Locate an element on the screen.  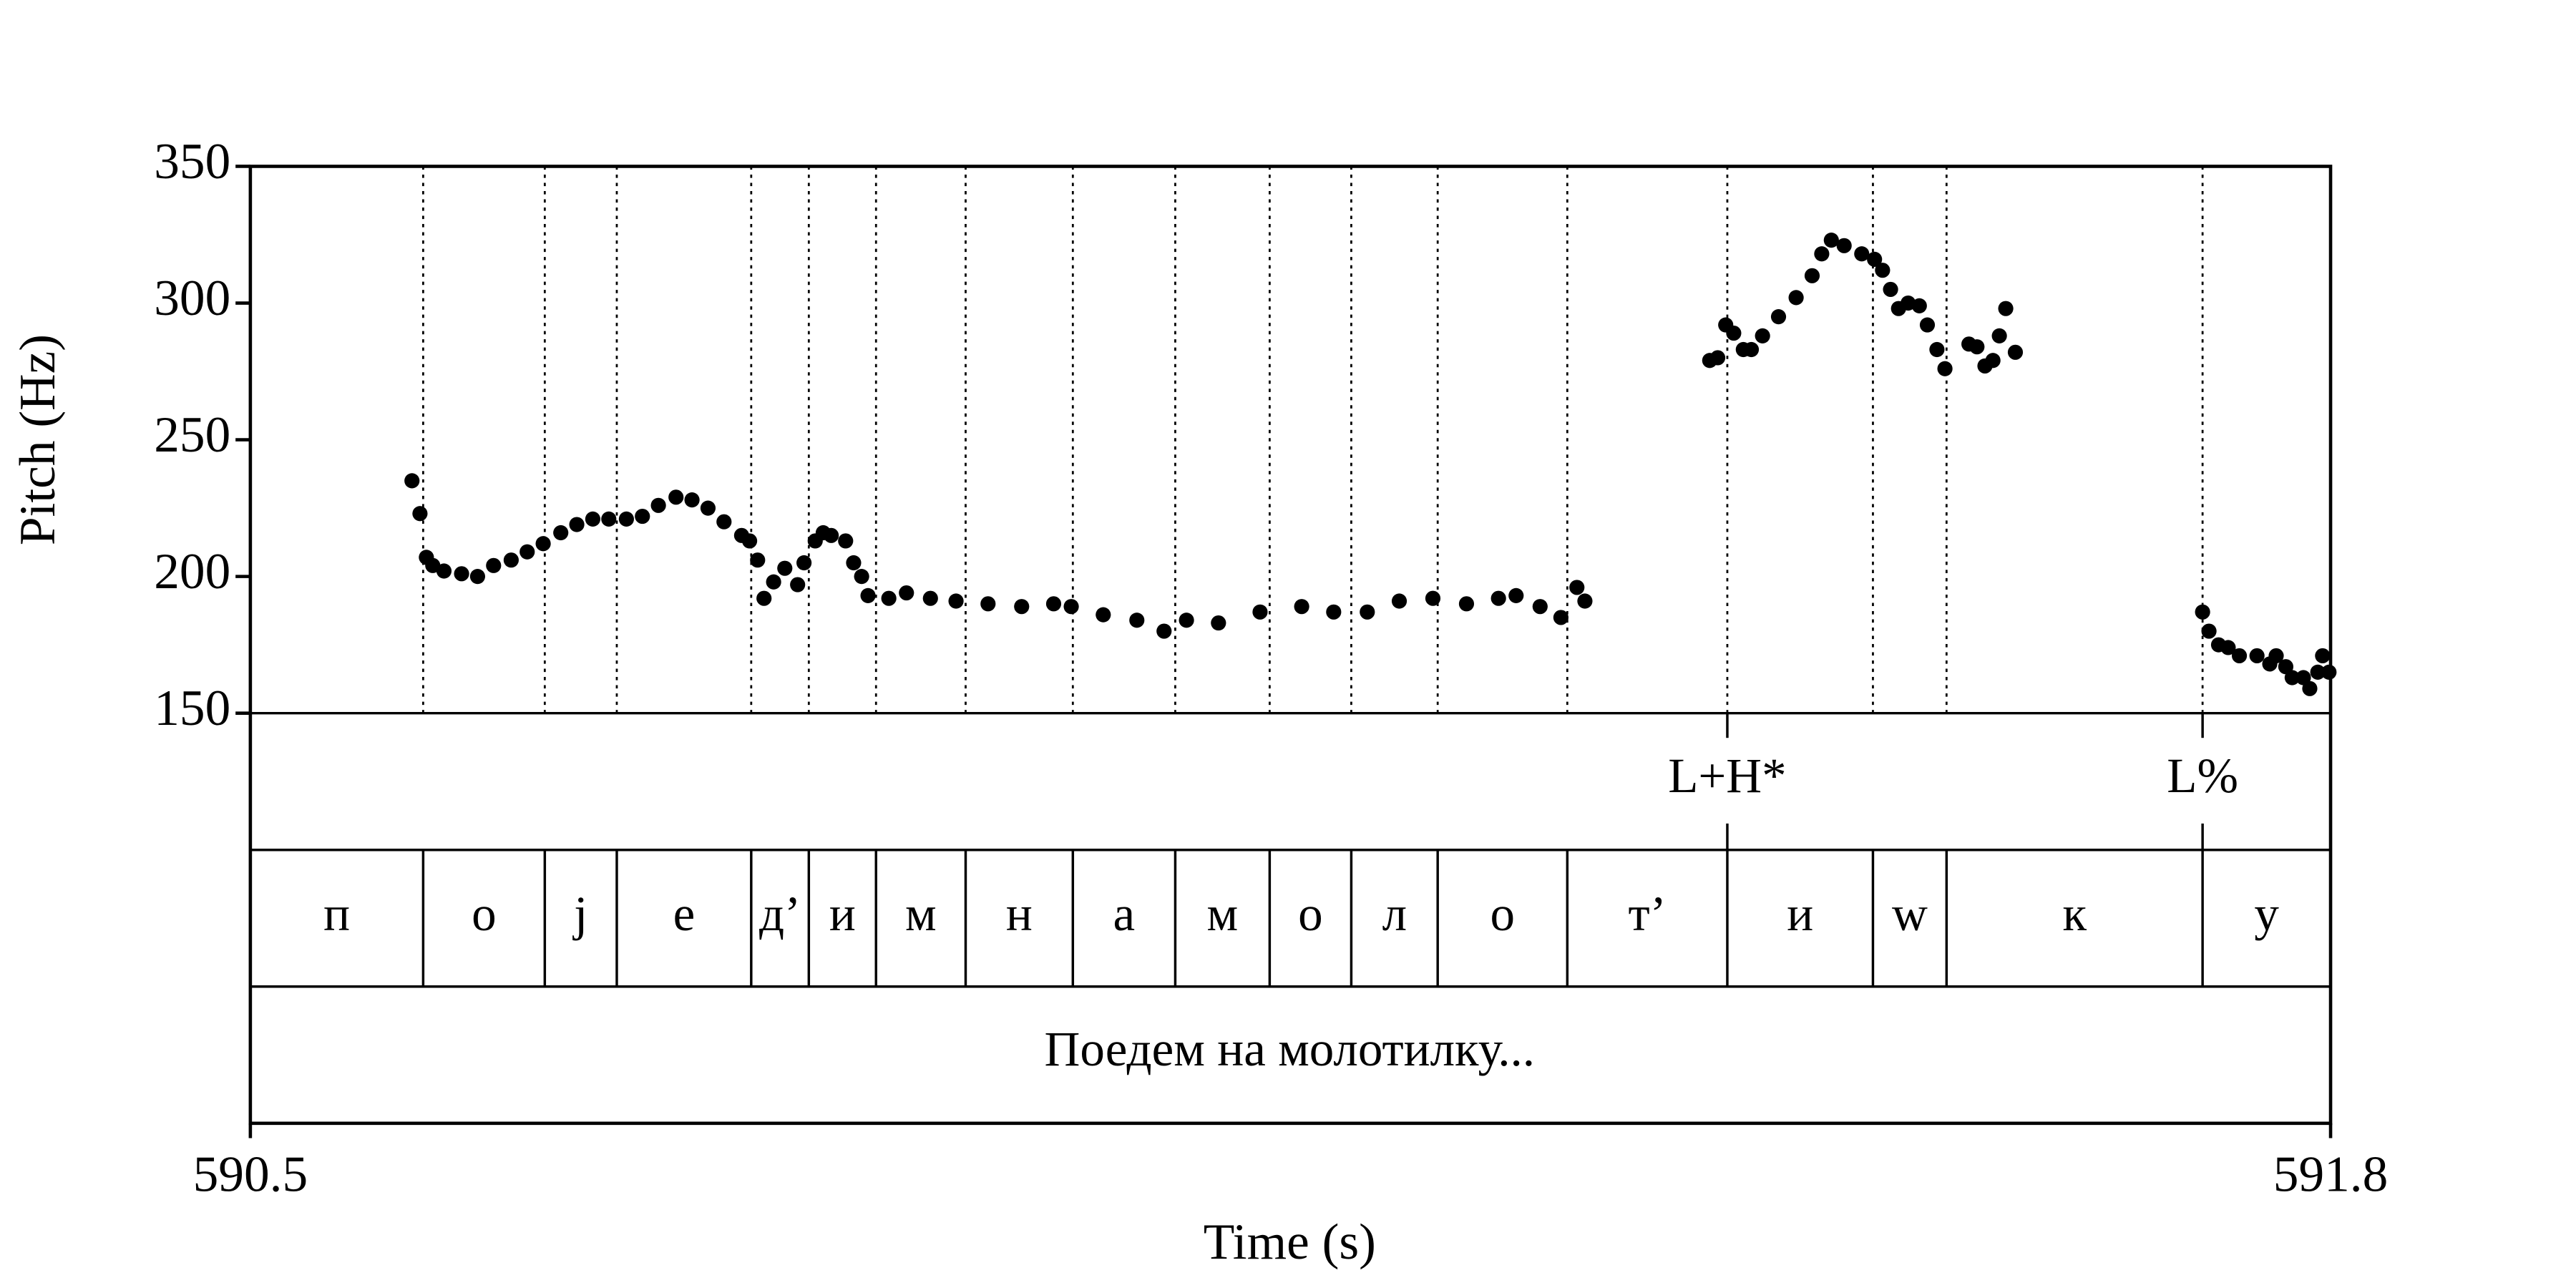
tone-label: L% is located at coordinates (2202, 775).